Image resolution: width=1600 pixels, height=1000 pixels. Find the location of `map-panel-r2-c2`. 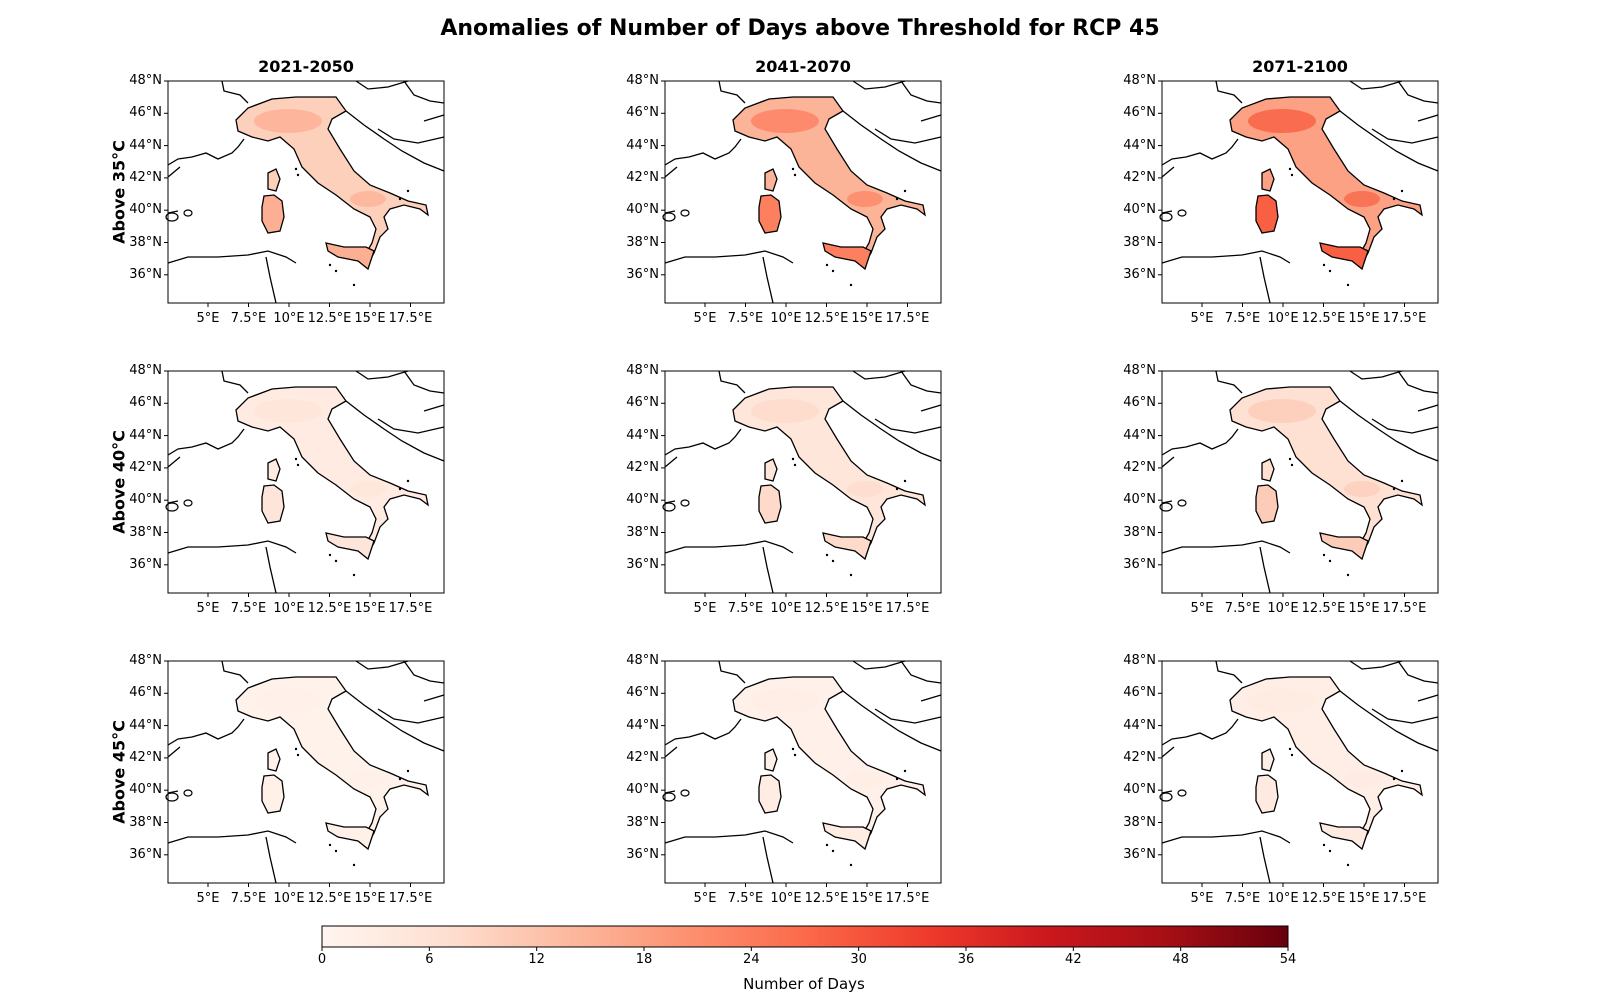

map-panel-r2-c2 is located at coordinates (802, 482).